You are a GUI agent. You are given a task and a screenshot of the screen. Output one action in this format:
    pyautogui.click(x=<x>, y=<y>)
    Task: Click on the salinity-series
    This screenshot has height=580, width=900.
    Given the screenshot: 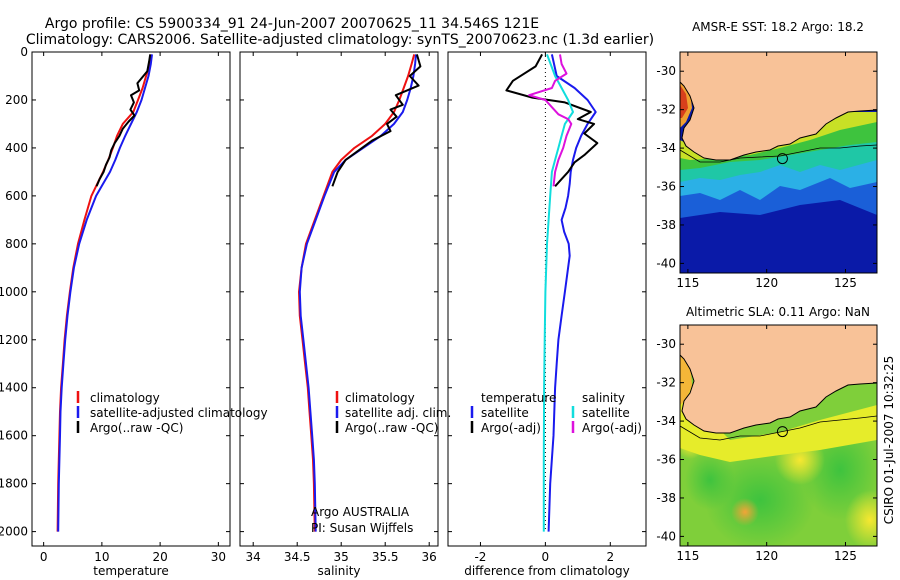 What is the action you would take?
    pyautogui.click(x=360, y=293)
    